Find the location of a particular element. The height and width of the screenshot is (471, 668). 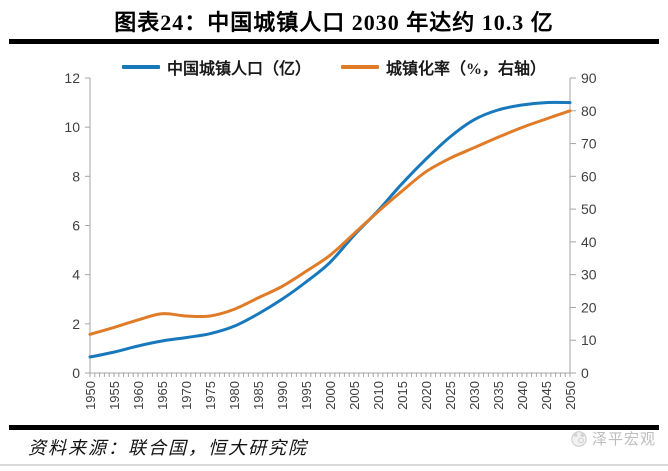

x-tick-label: 2000 is located at coordinates (330, 395).